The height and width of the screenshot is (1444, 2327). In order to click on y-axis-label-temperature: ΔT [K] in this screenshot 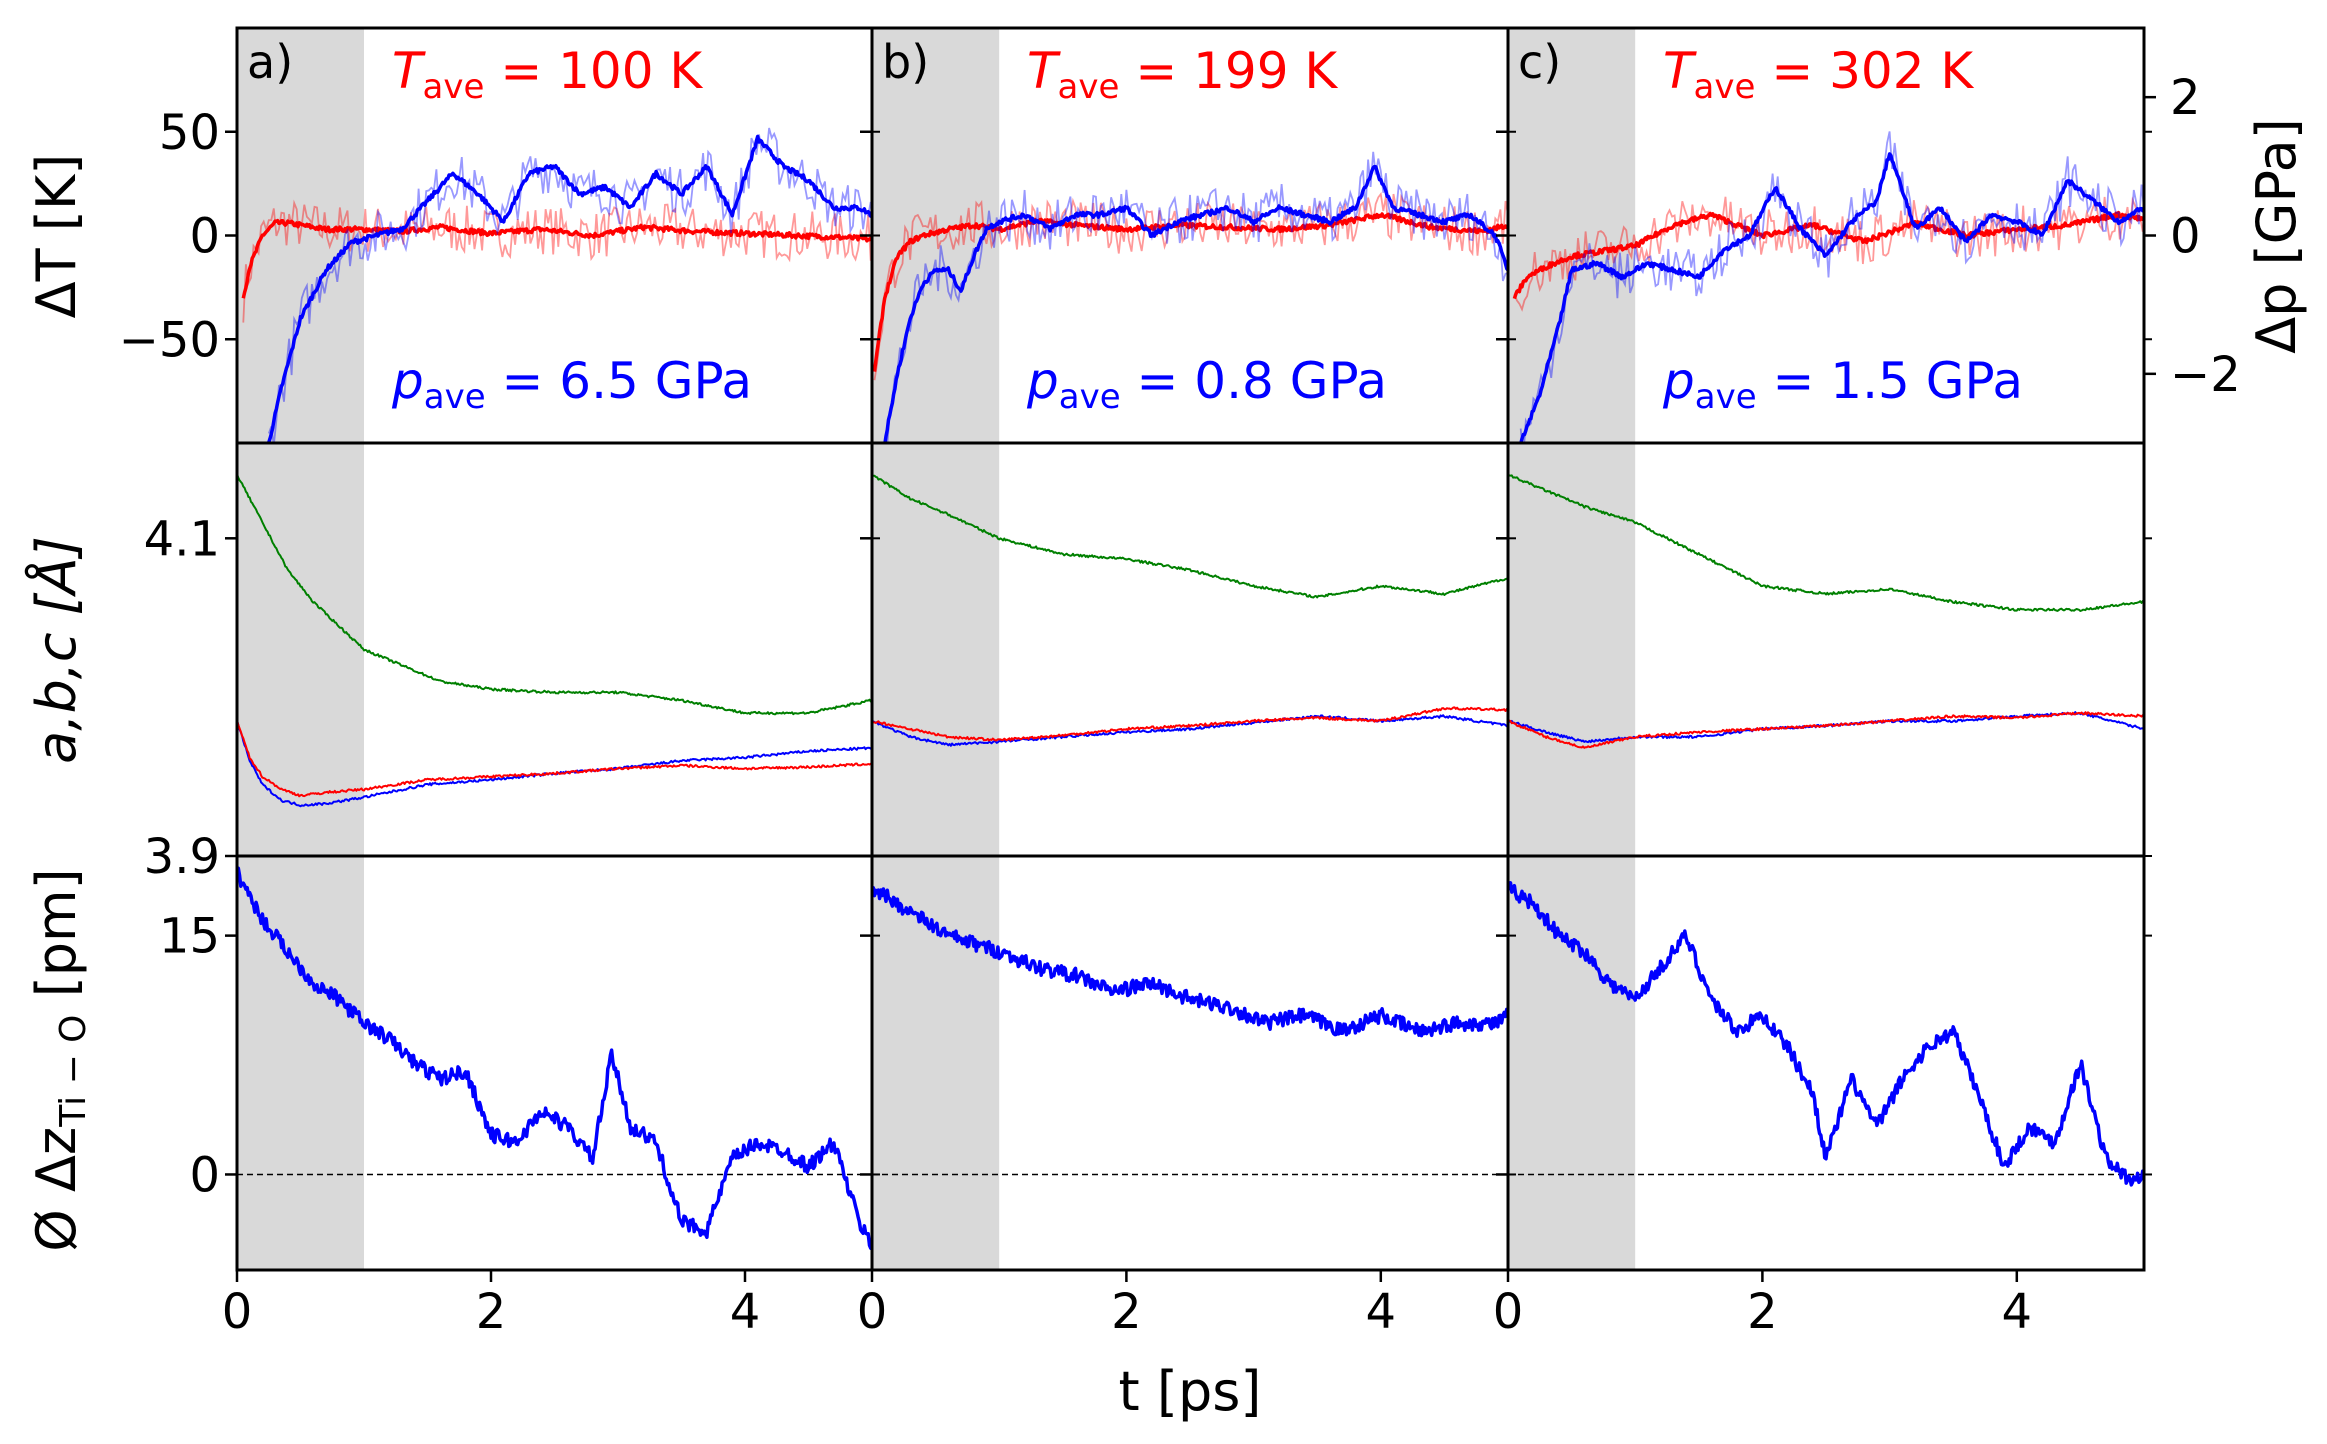, I will do `click(56, 236)`.